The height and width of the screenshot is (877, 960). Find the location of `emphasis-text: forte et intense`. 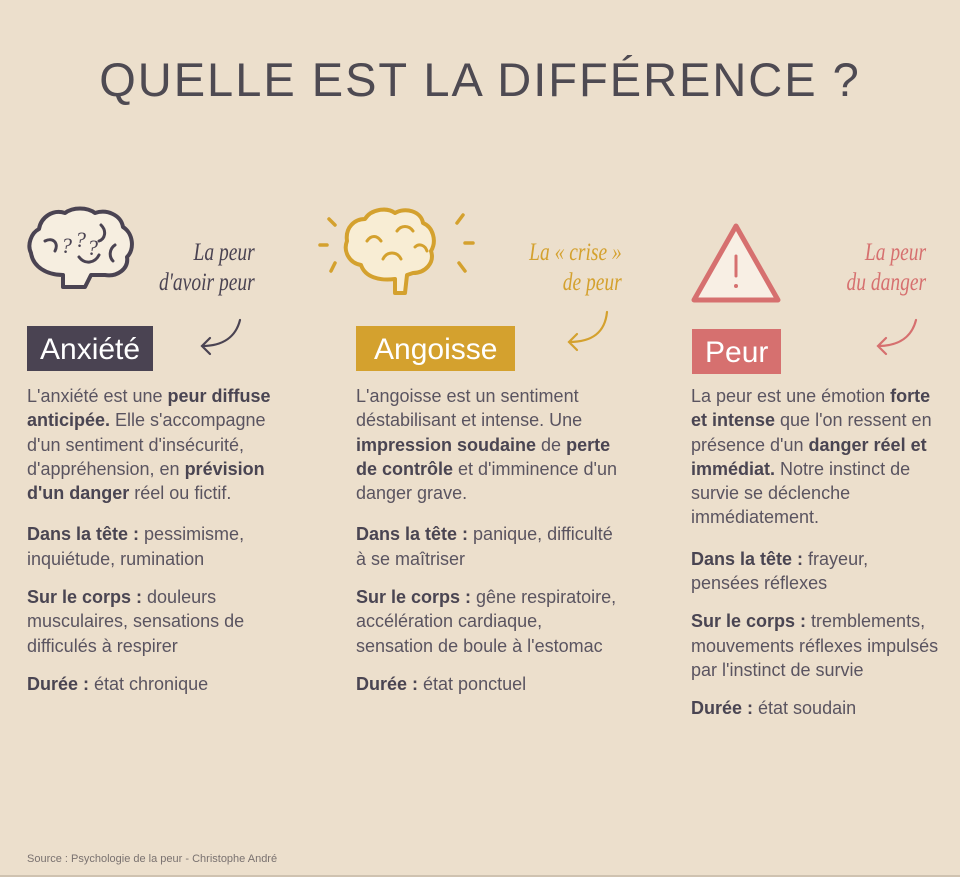

emphasis-text: forte et intense is located at coordinates (811, 408).